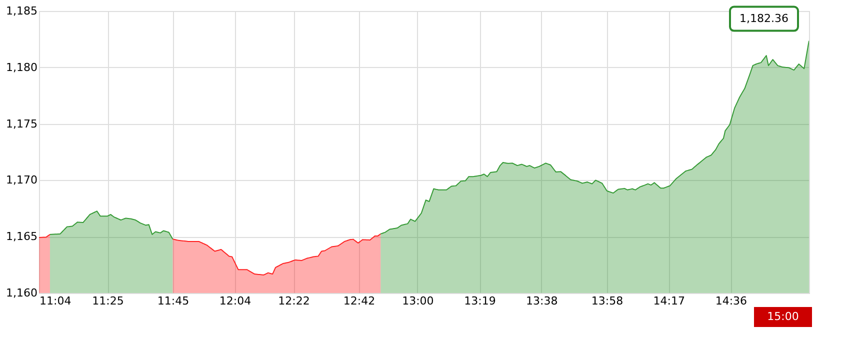  Describe the element at coordinates (731, 301) in the screenshot. I see `x-tick-label: 14:36` at that location.